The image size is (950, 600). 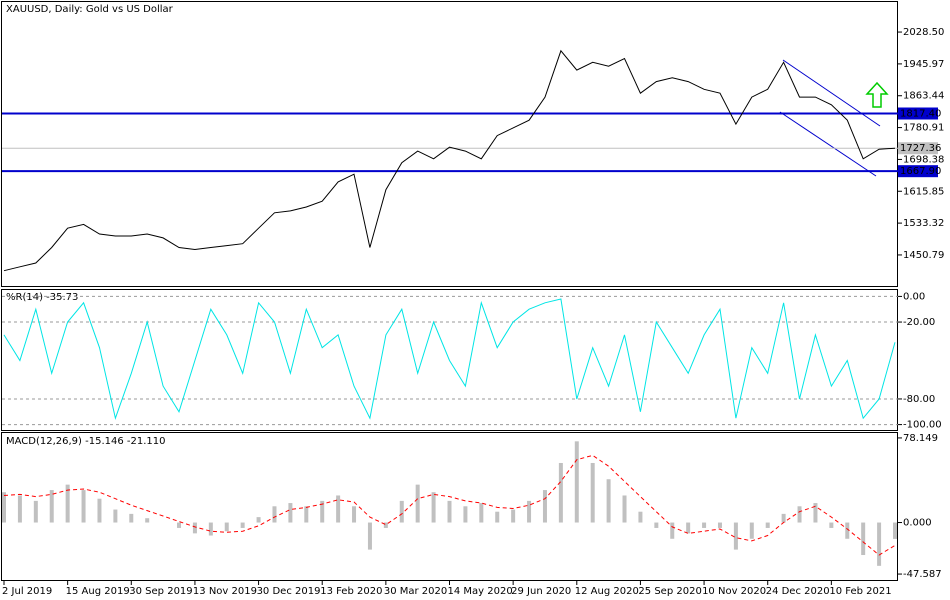 I want to click on y-tick-label: -100.00, so click(x=922, y=425).